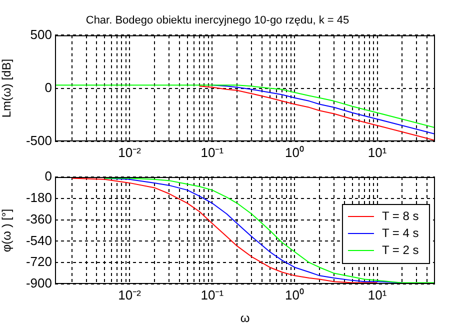  I want to click on y-axis-title: Lm(ω) [dB], so click(7, 88).